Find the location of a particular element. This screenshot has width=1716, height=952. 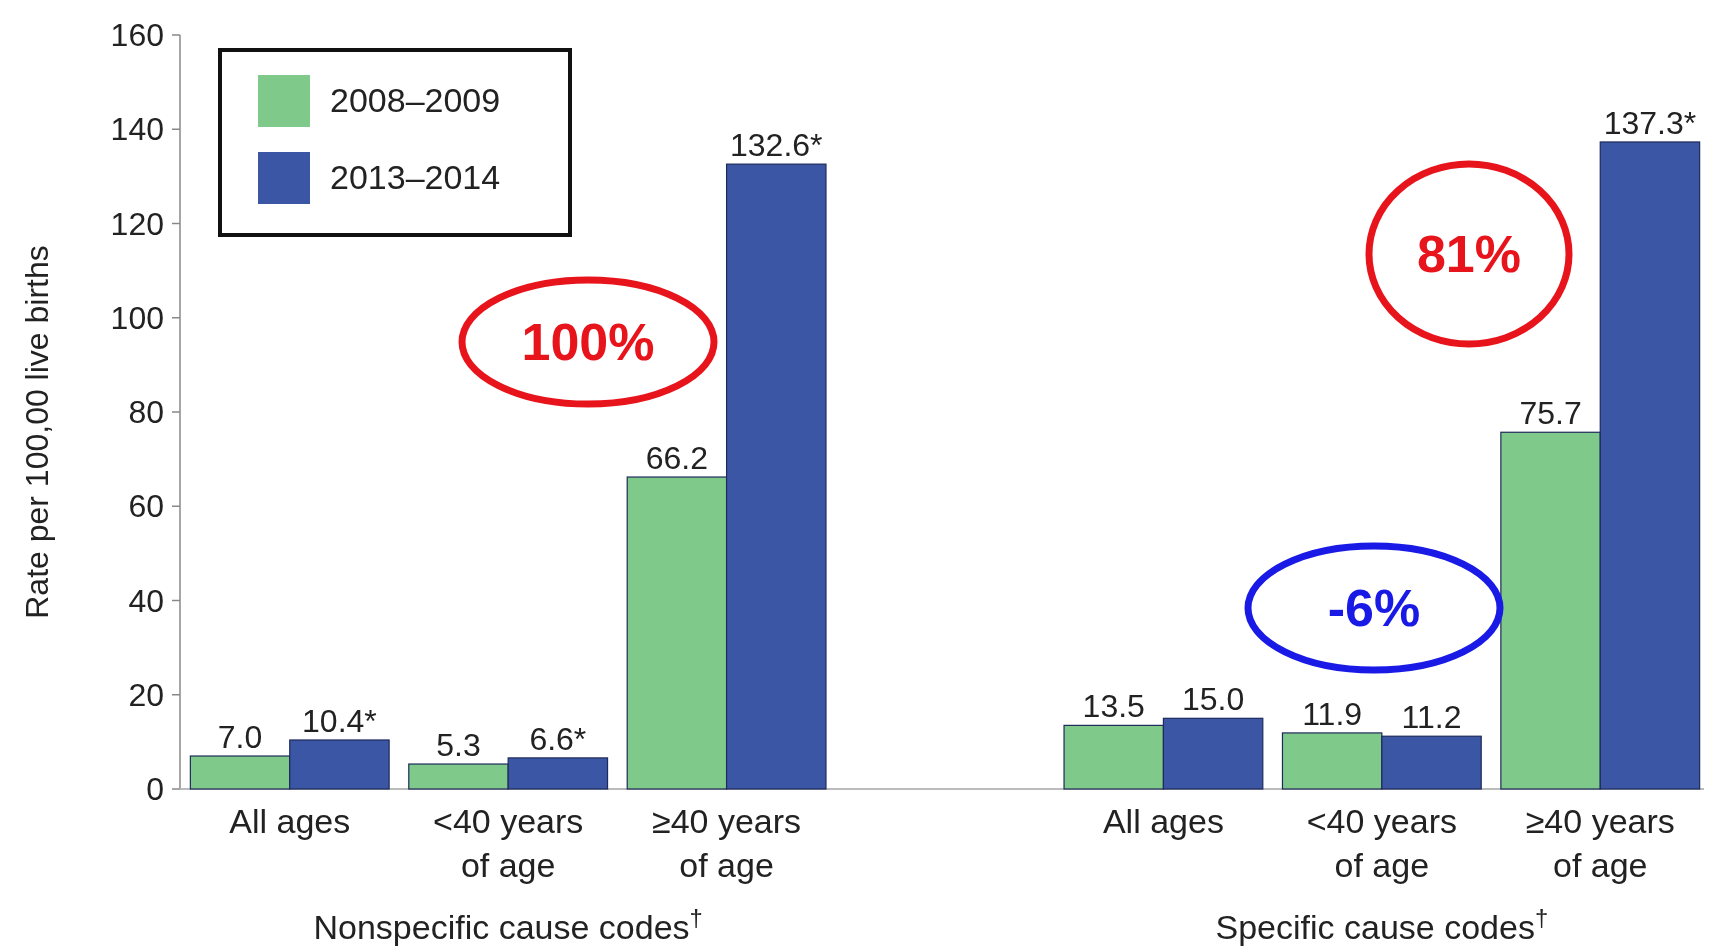

annotation: 100% is located at coordinates (588, 342).